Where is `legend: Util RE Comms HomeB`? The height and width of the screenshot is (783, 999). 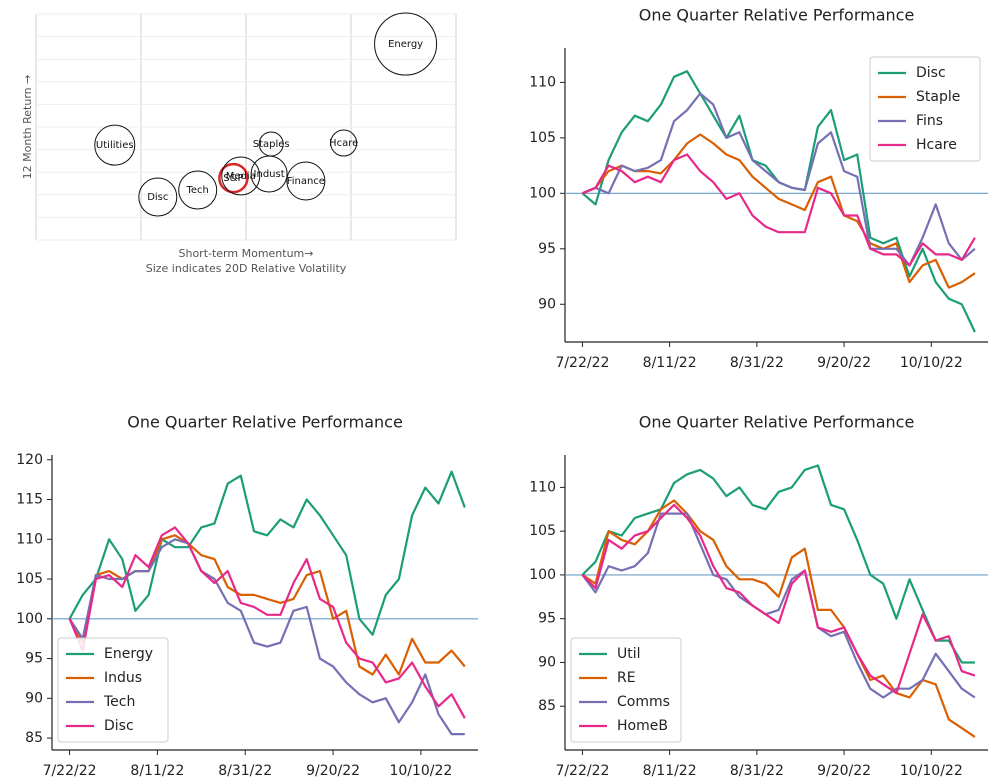
legend: Util RE Comms HomeB is located at coordinates (626, 690).